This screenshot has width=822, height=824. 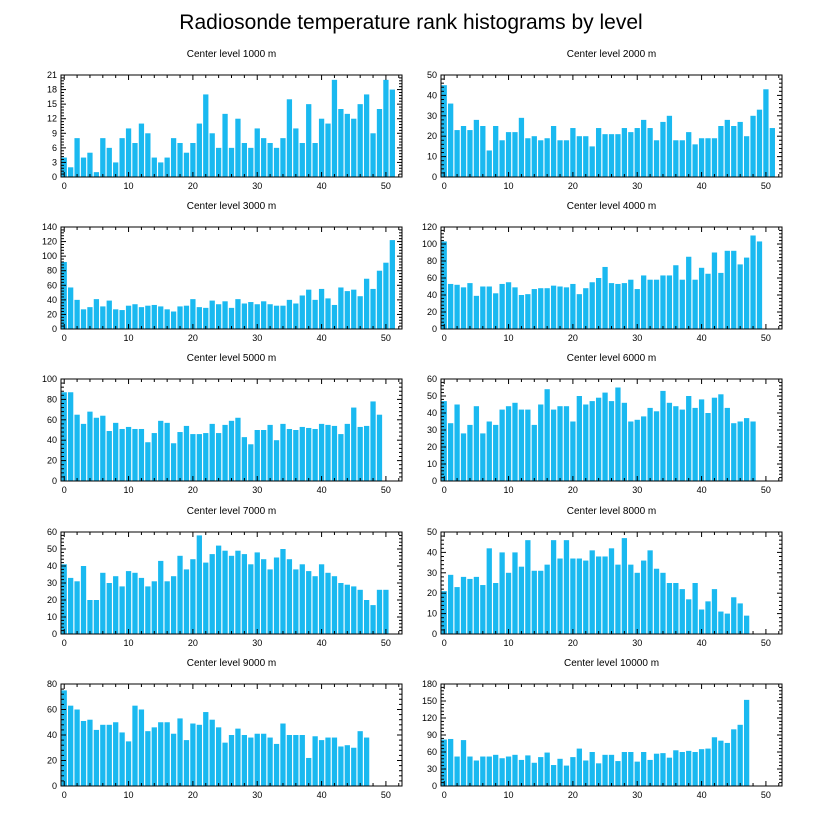 What do you see at coordinates (702, 186) in the screenshot?
I see `x-tick-label: 40` at bounding box center [702, 186].